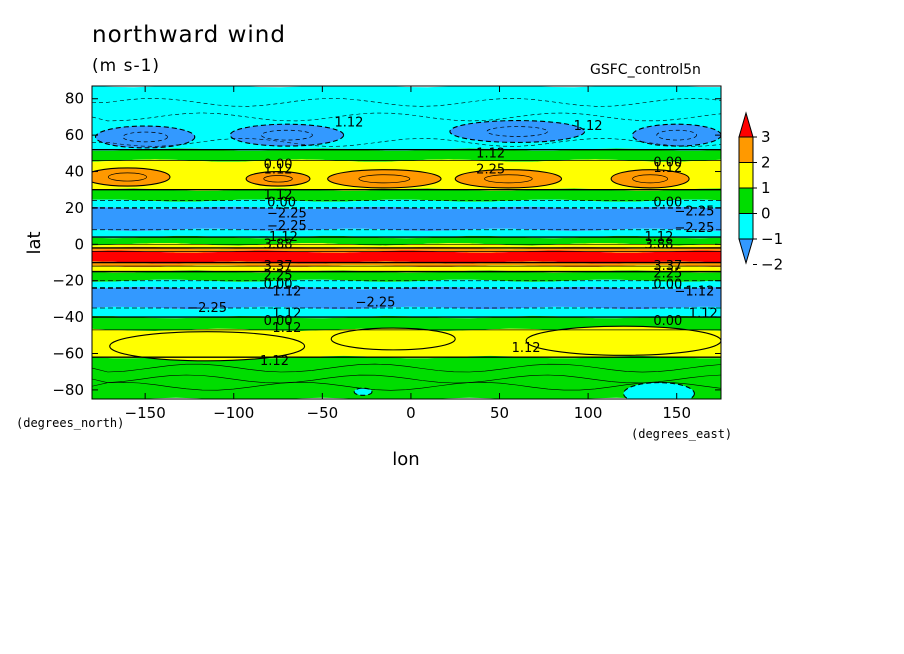  What do you see at coordinates (189, 35) in the screenshot?
I see `chart-title: northward wind` at bounding box center [189, 35].